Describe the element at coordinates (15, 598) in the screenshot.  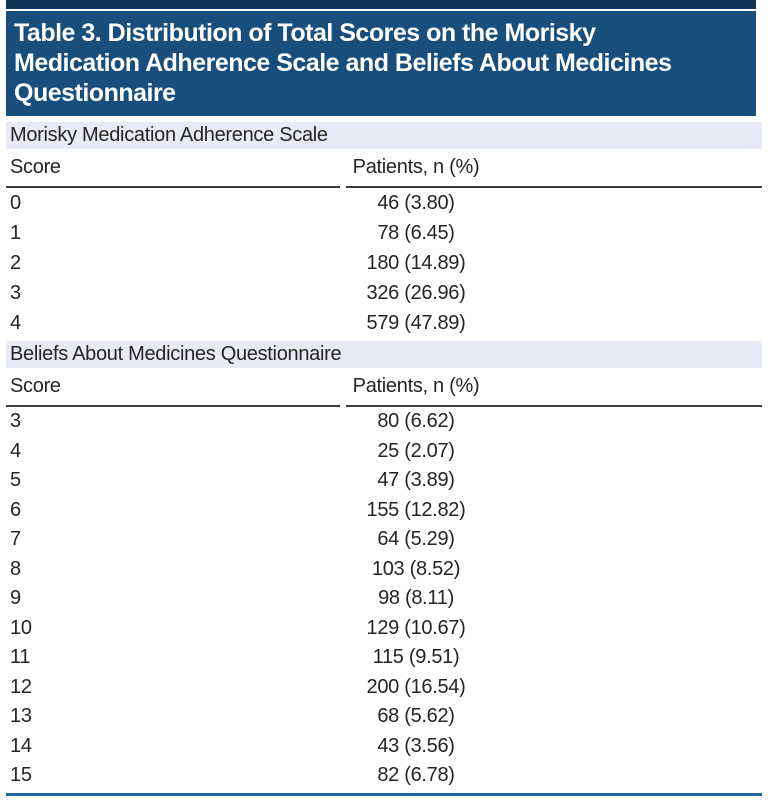
I see `score-cell: 9` at that location.